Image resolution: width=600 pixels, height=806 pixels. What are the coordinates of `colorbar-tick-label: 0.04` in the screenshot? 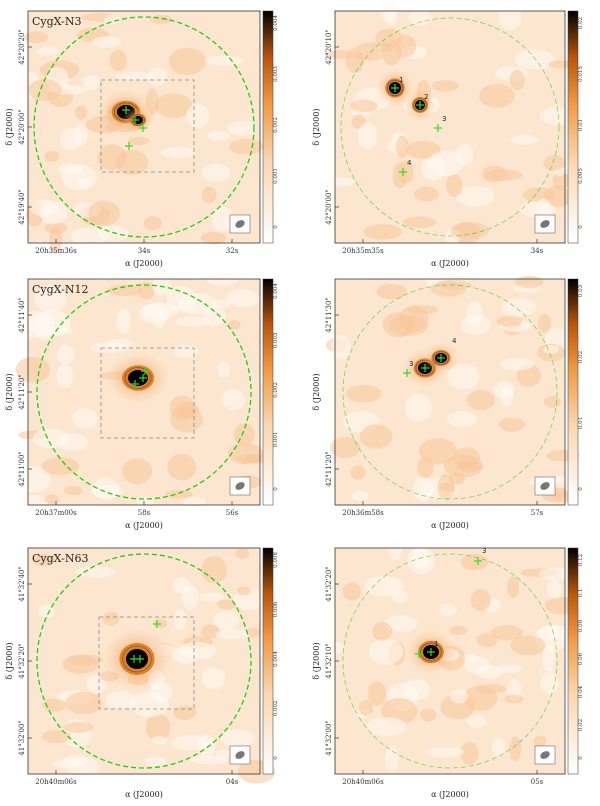 It's located at (581, 691).